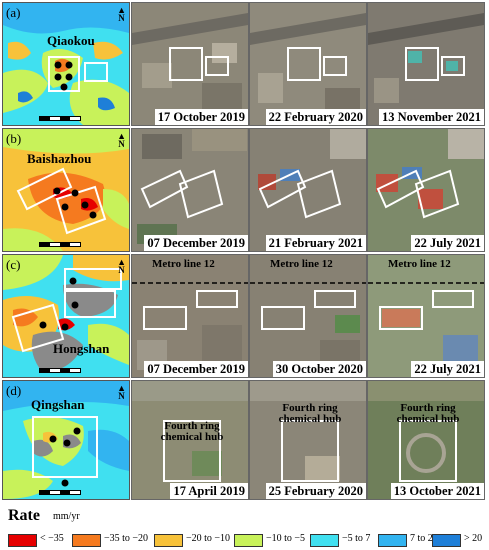 The height and width of the screenshot is (550, 489). Describe the element at coordinates (308, 190) in the screenshot. I see `satellite-image-b2: 21 February 2021` at that location.